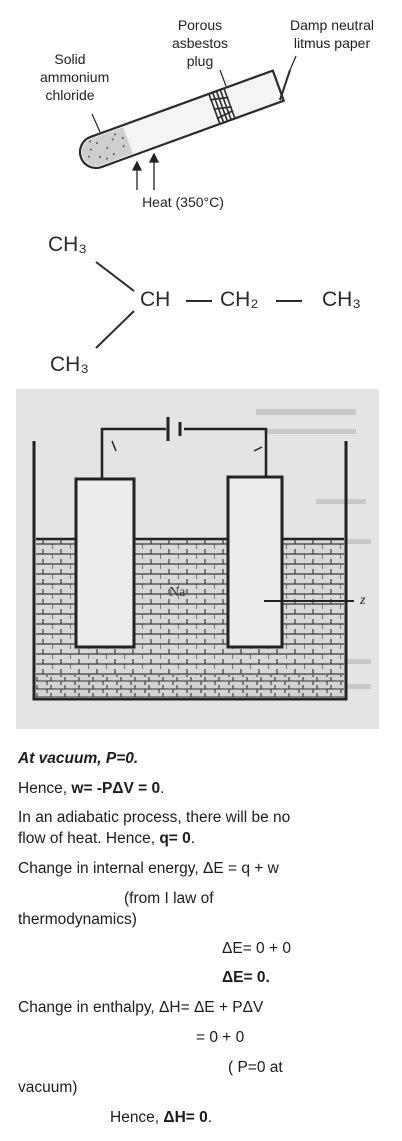 This screenshot has height=1141, width=402. Describe the element at coordinates (185, 1117) in the screenshot. I see `dh-equation: ΔH= 0` at that location.